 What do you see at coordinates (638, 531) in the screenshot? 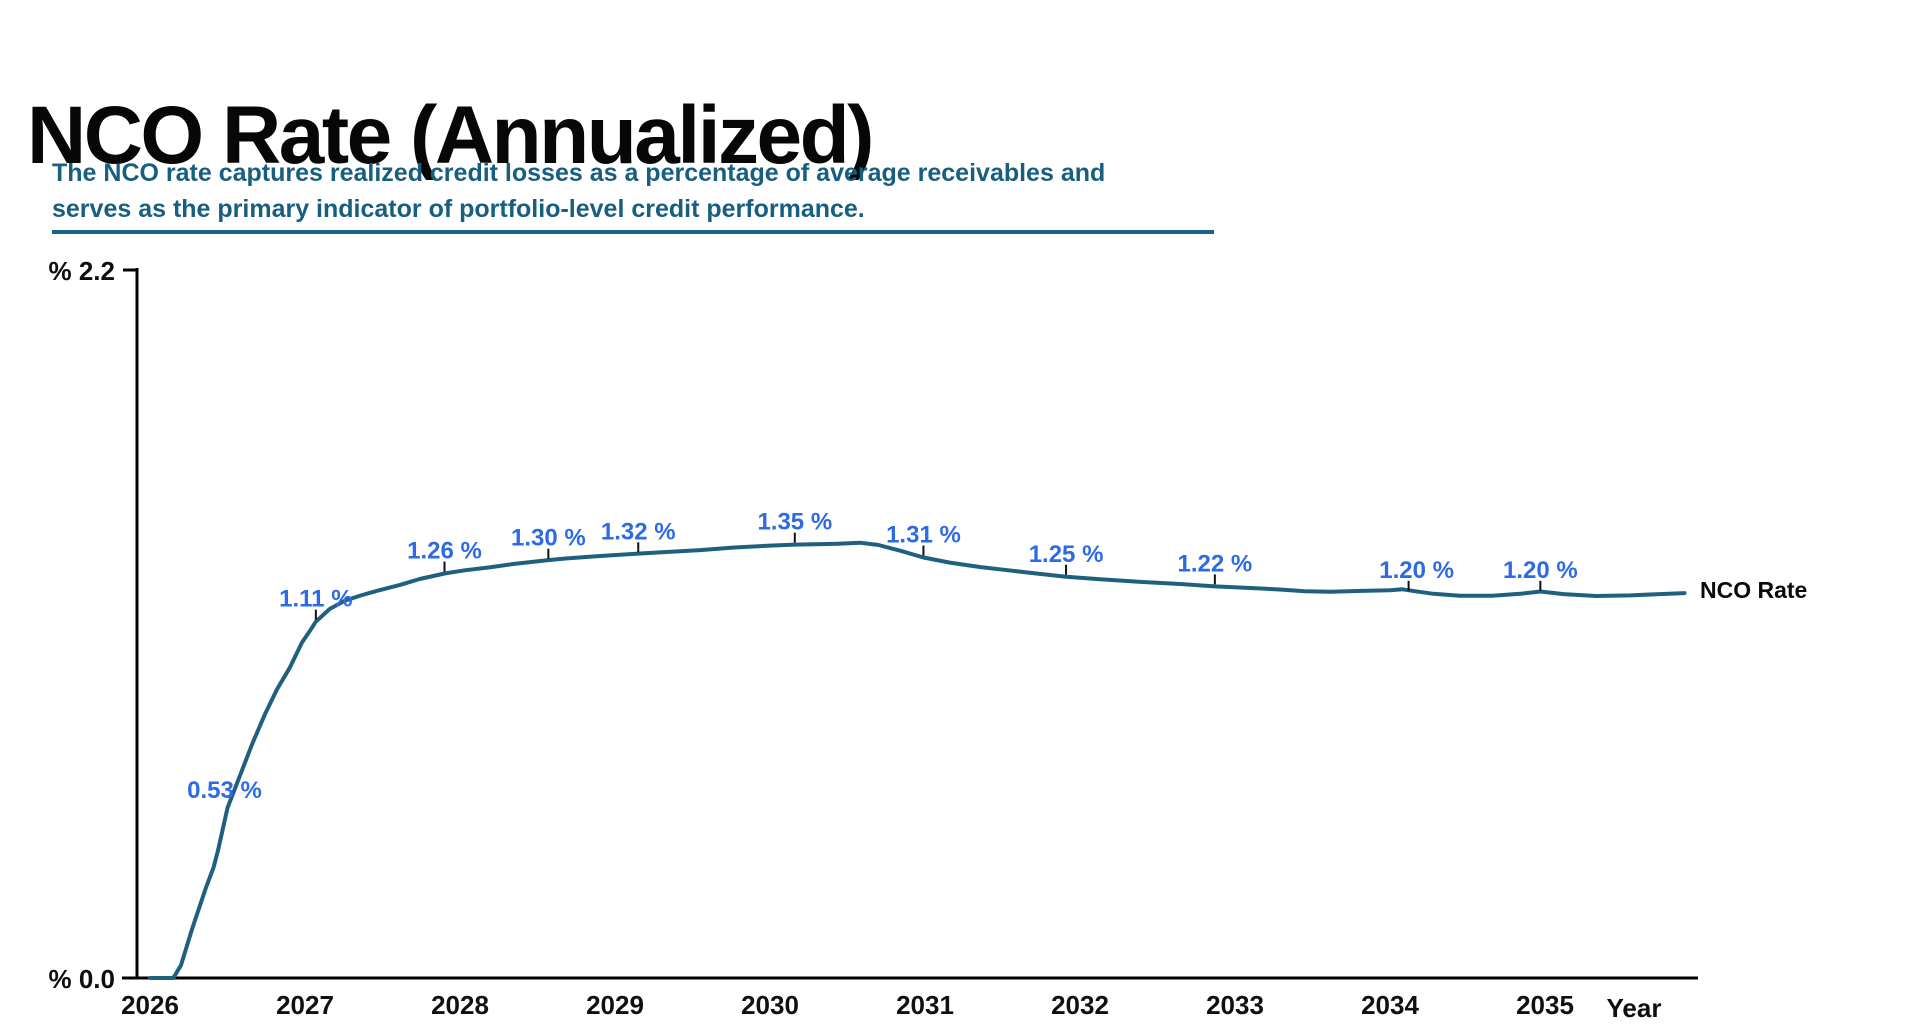
I see `data-label-4: 1.32 %` at bounding box center [638, 531].